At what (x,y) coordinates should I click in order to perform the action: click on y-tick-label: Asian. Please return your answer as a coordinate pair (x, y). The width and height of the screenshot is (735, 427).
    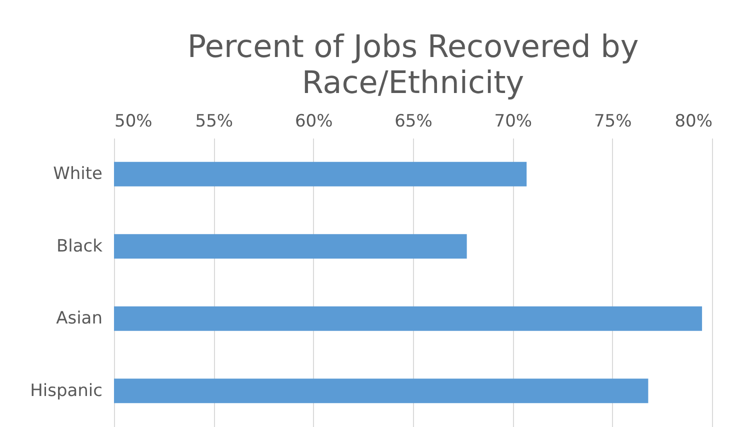
    Looking at the image, I should click on (79, 318).